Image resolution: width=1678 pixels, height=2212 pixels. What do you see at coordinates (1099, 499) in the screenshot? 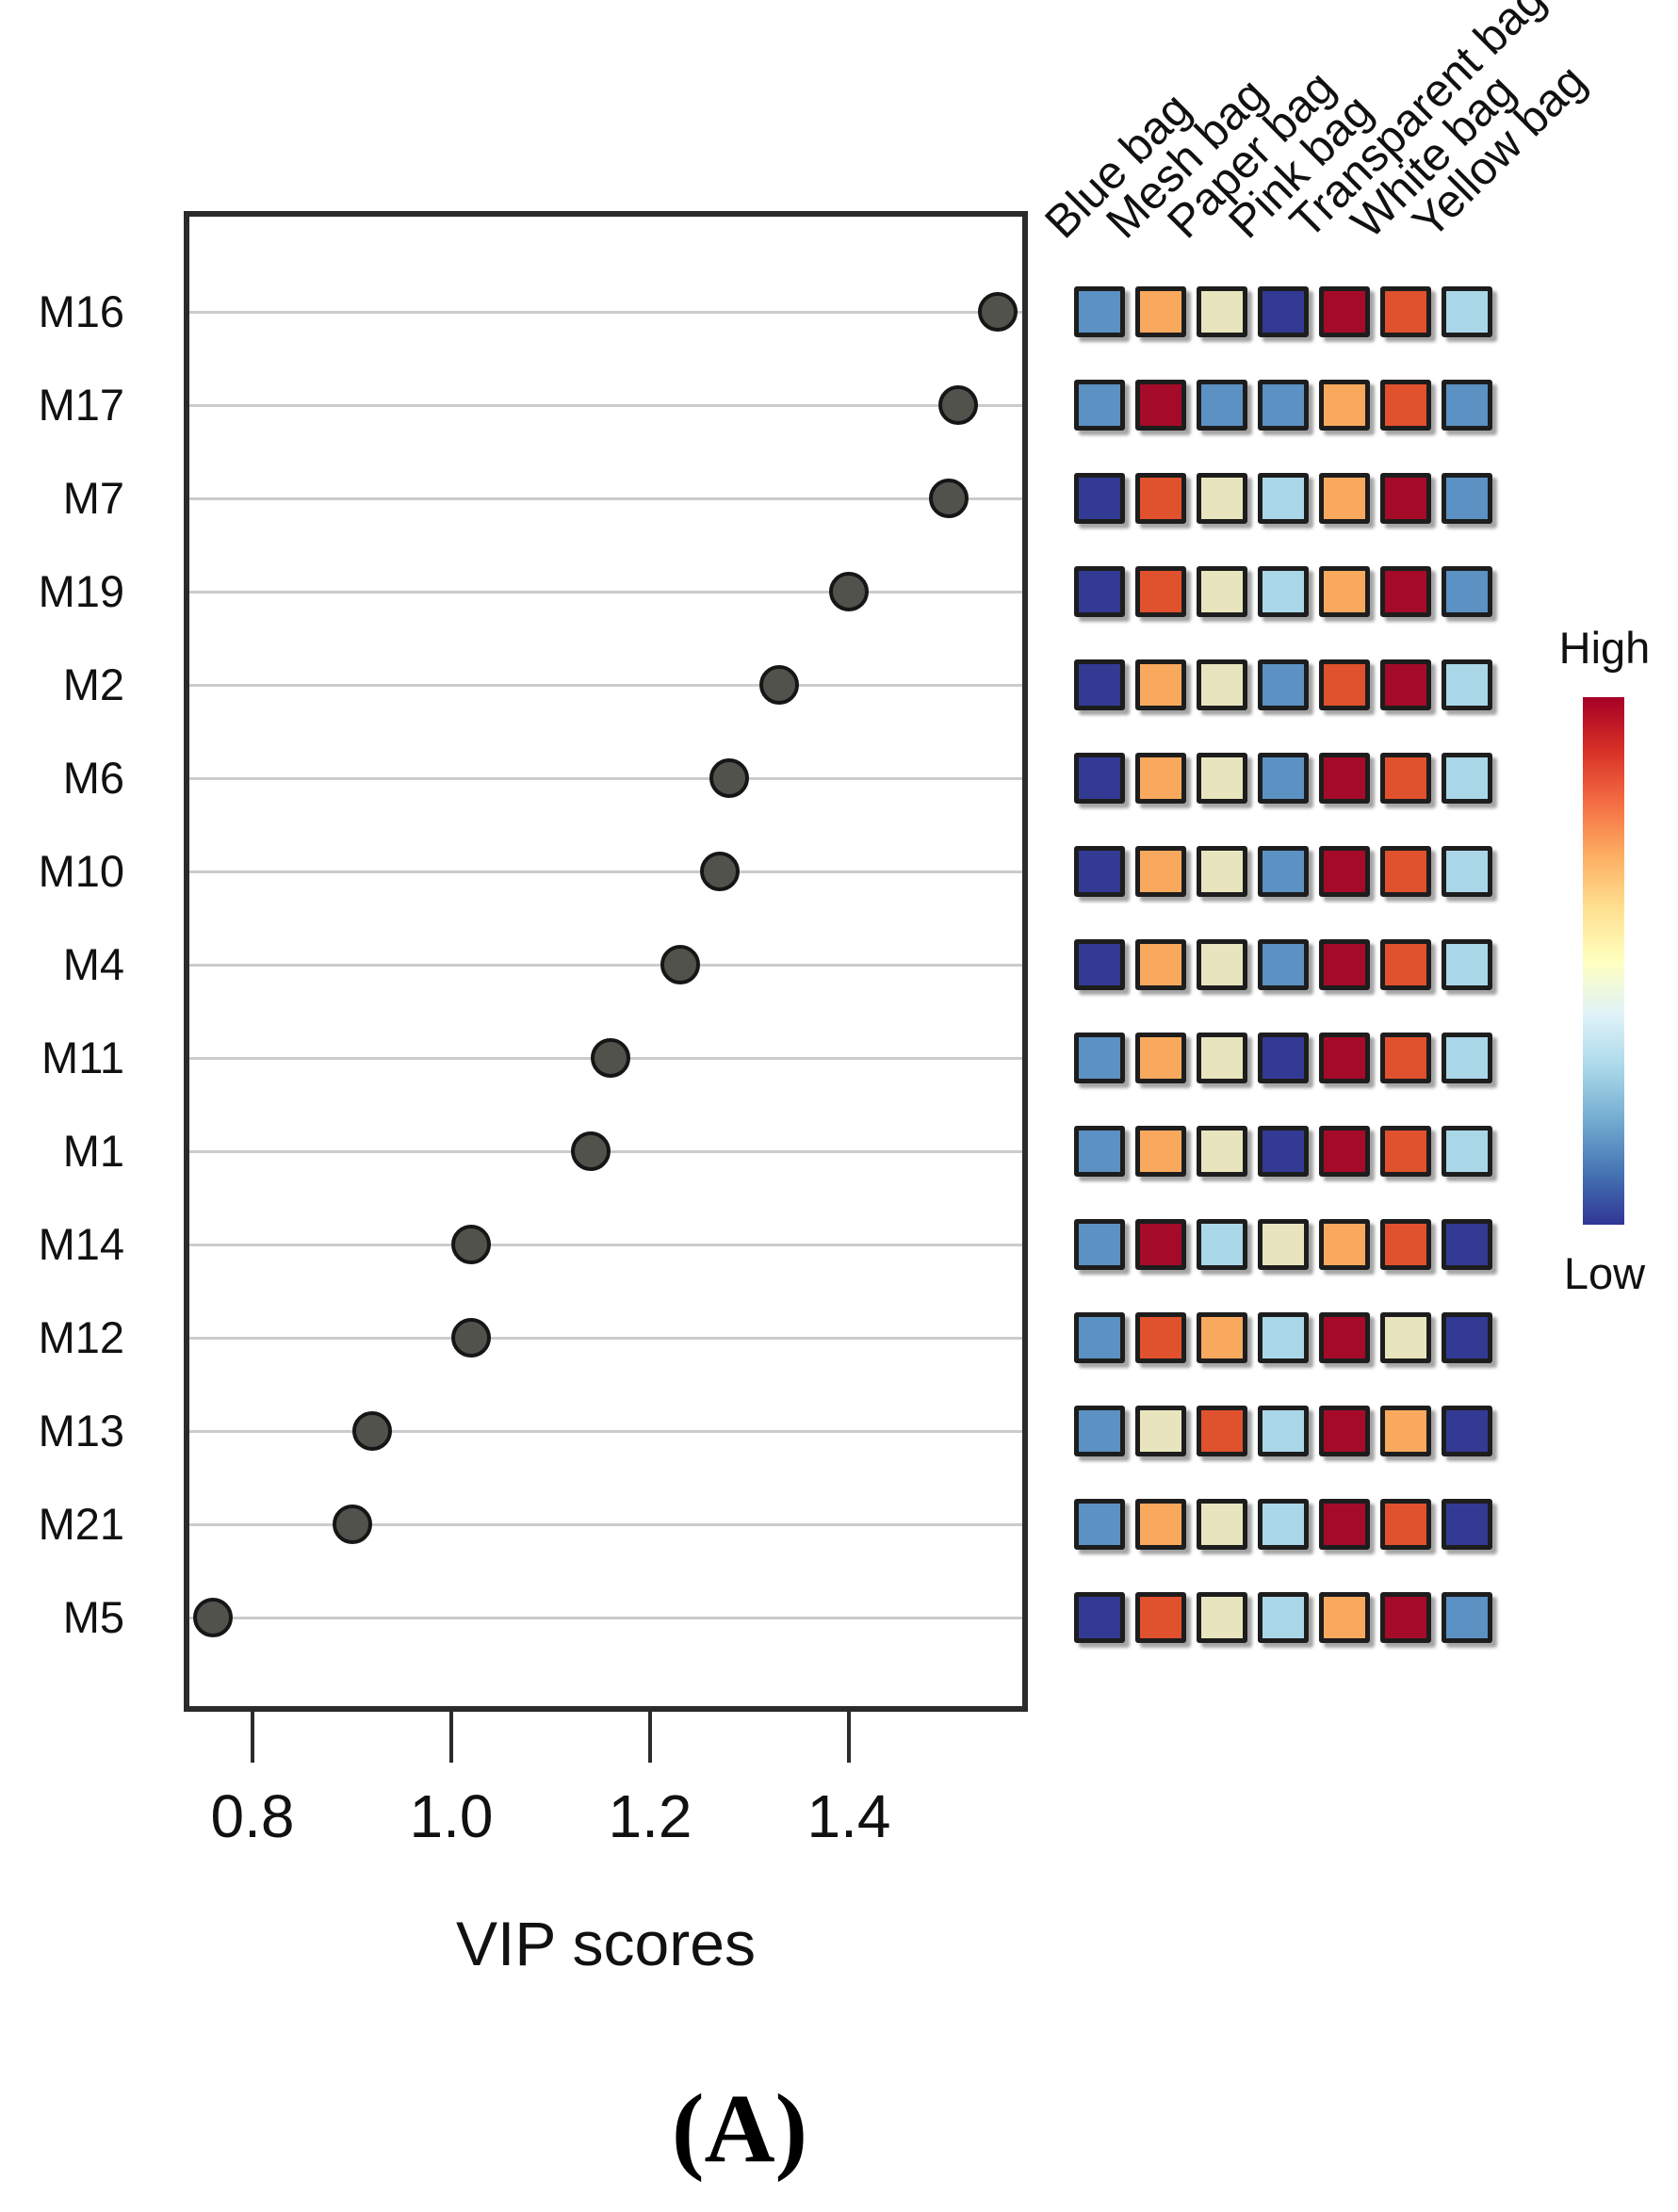
I see `heatmap-cell-M7-col1` at bounding box center [1099, 499].